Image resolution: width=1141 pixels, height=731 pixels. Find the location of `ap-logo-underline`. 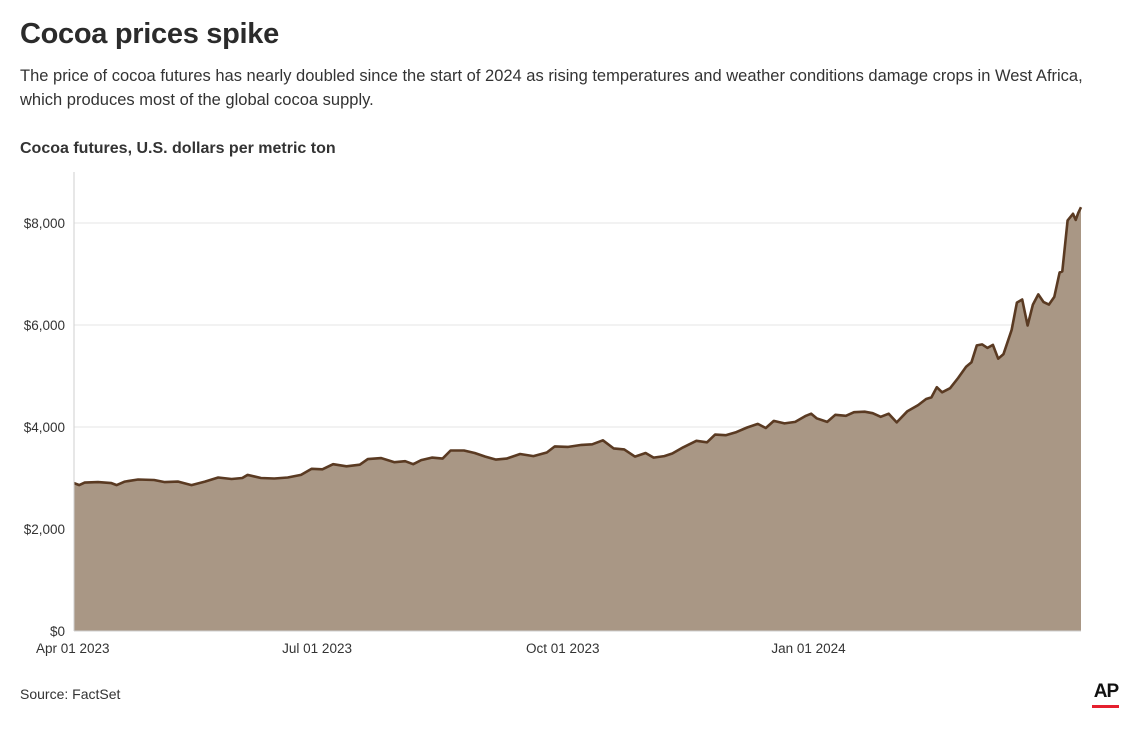

ap-logo-underline is located at coordinates (1105, 706).